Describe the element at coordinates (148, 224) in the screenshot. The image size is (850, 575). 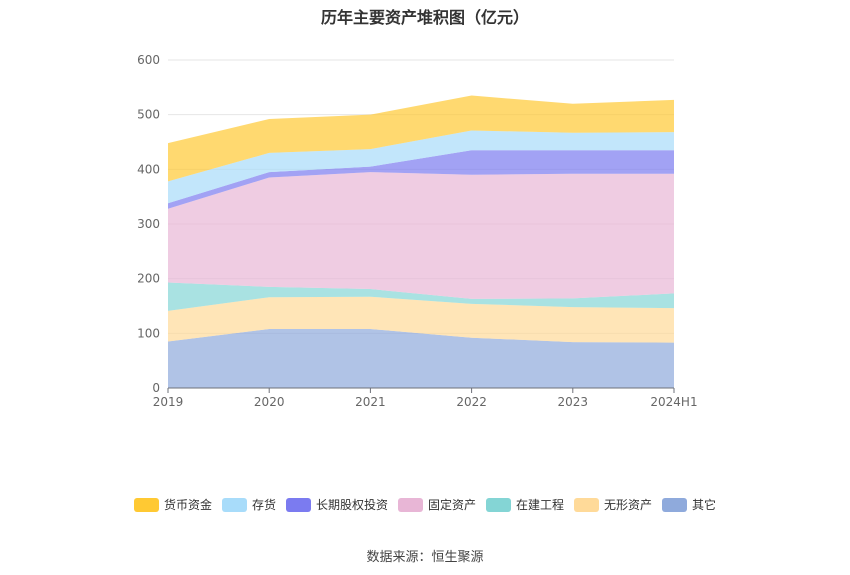
I see `y-tick-label: 300` at that location.